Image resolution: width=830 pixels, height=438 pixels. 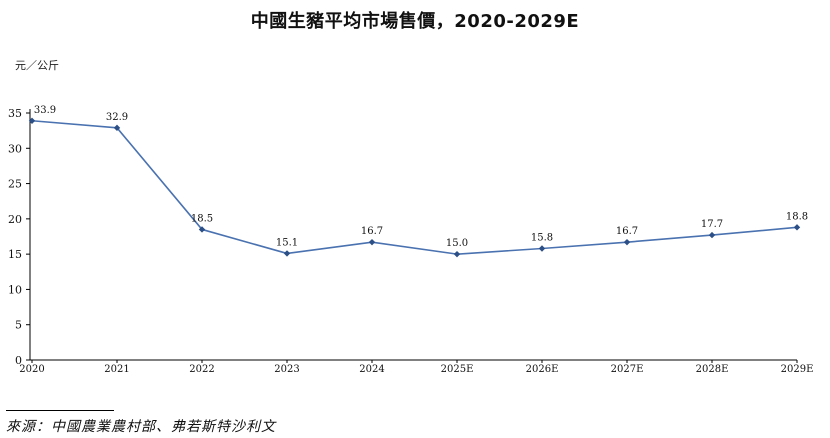 What do you see at coordinates (45, 110) in the screenshot?
I see `data-value-label: 33.9` at bounding box center [45, 110].